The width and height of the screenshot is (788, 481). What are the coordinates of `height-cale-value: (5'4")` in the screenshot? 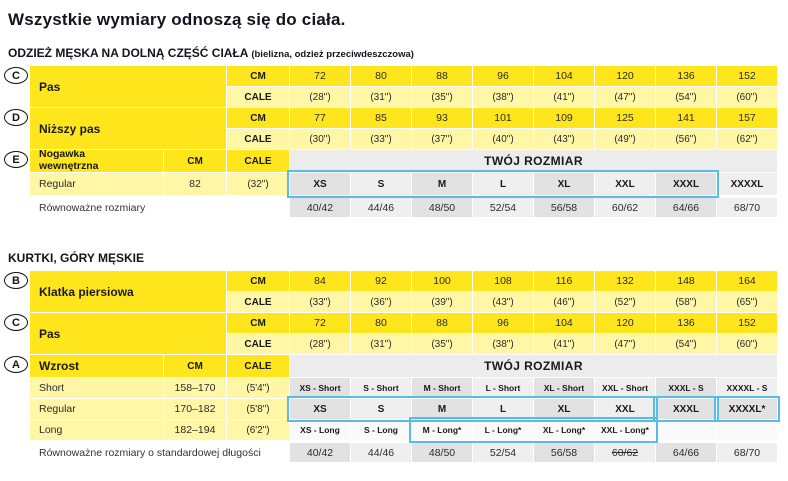 It's located at (258, 388).